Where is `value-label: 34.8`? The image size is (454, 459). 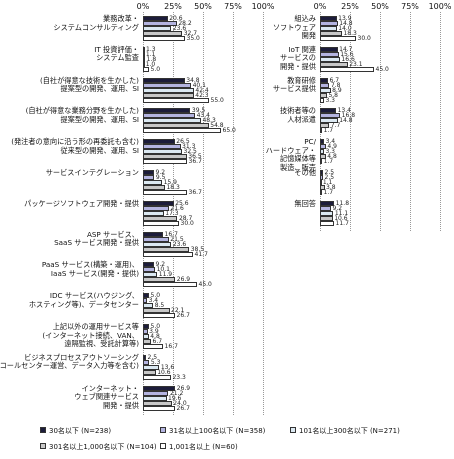 value-label: 34.8 is located at coordinates (193, 80).